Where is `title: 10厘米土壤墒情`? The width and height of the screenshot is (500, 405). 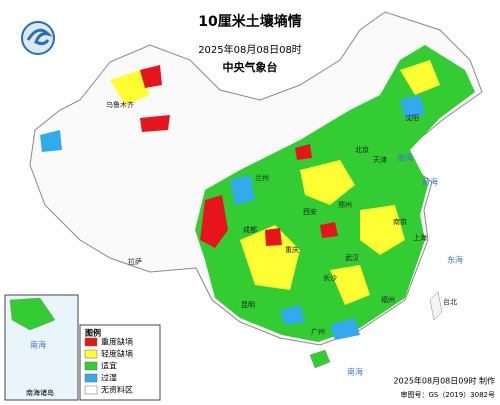 title: 10厘米土壤墒情 is located at coordinates (249, 21).